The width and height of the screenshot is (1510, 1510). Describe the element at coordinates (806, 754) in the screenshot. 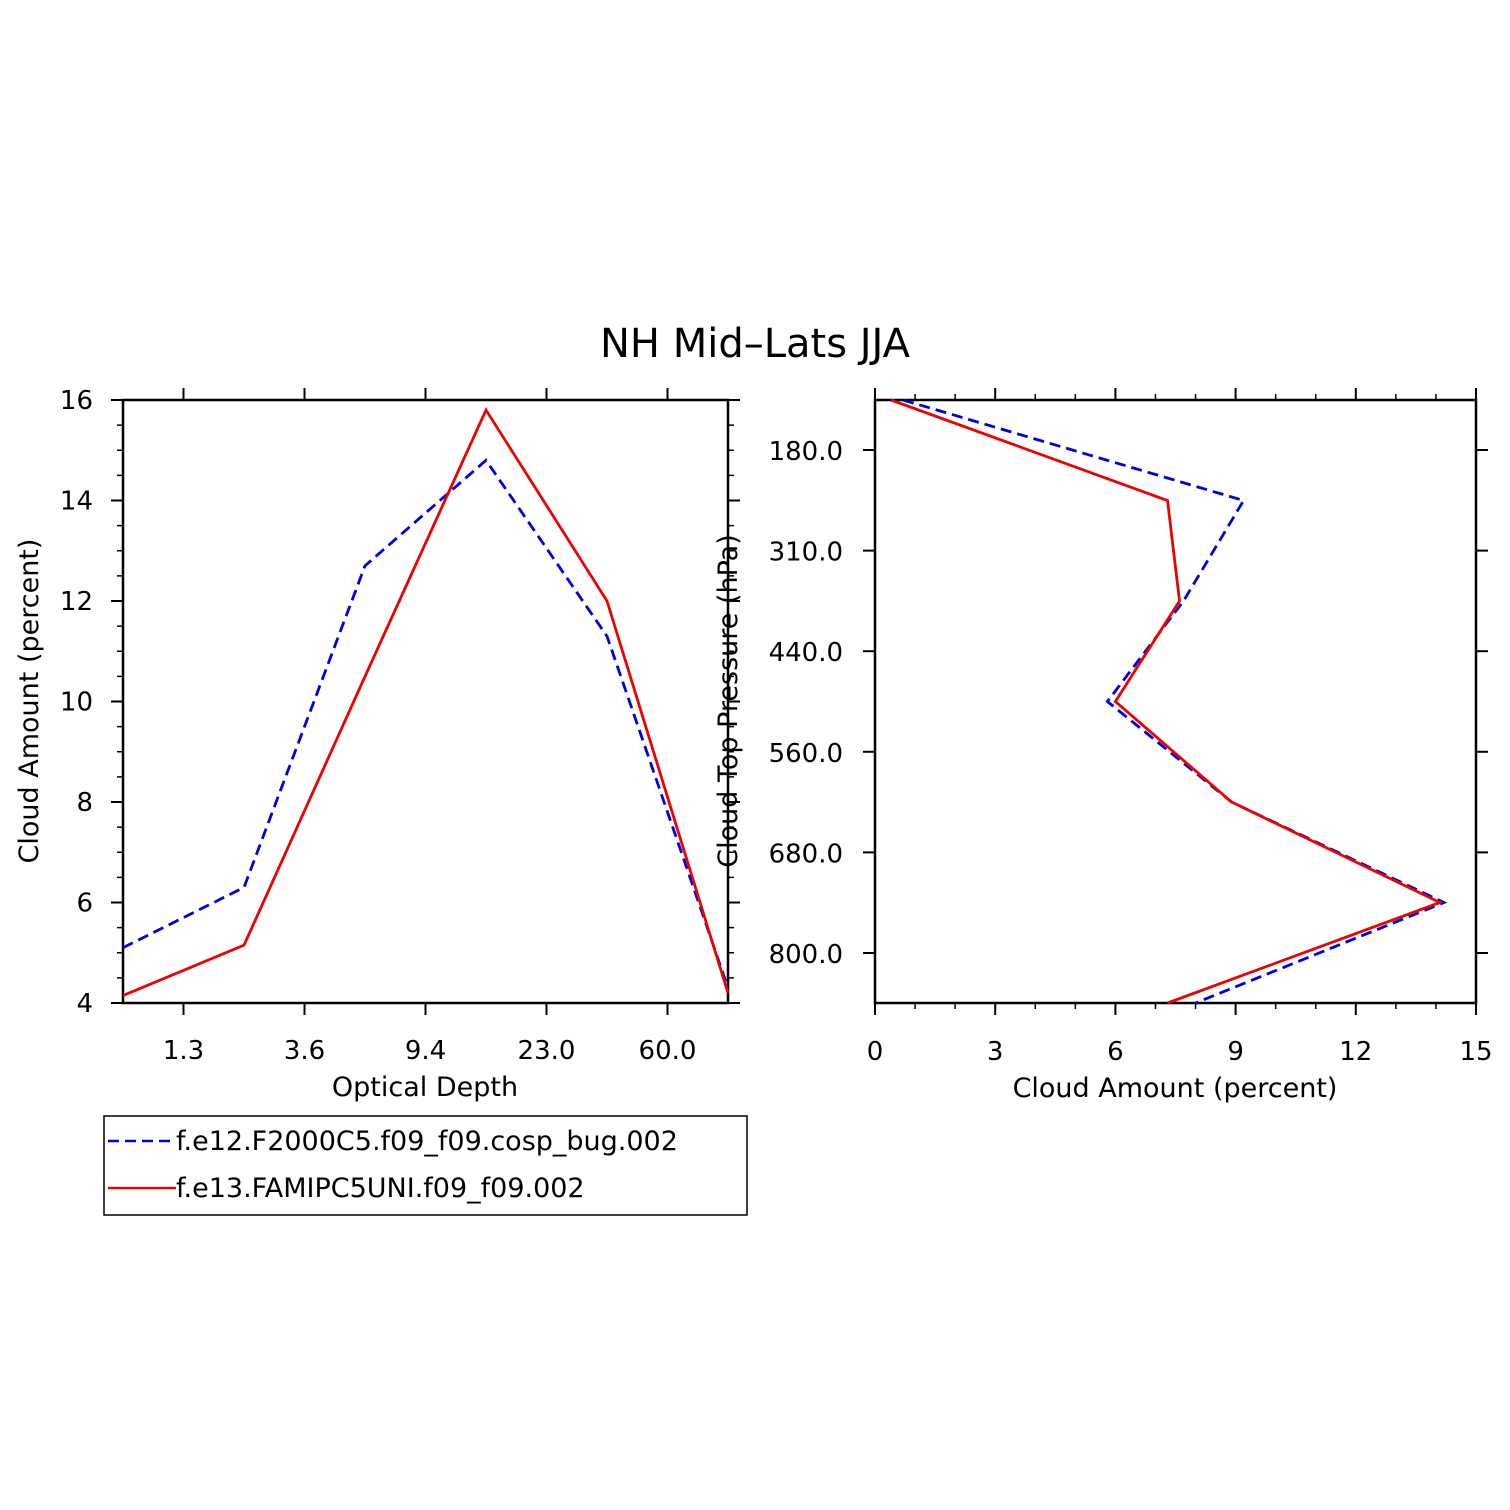

I see `right-y-tick-label: 560.0` at that location.